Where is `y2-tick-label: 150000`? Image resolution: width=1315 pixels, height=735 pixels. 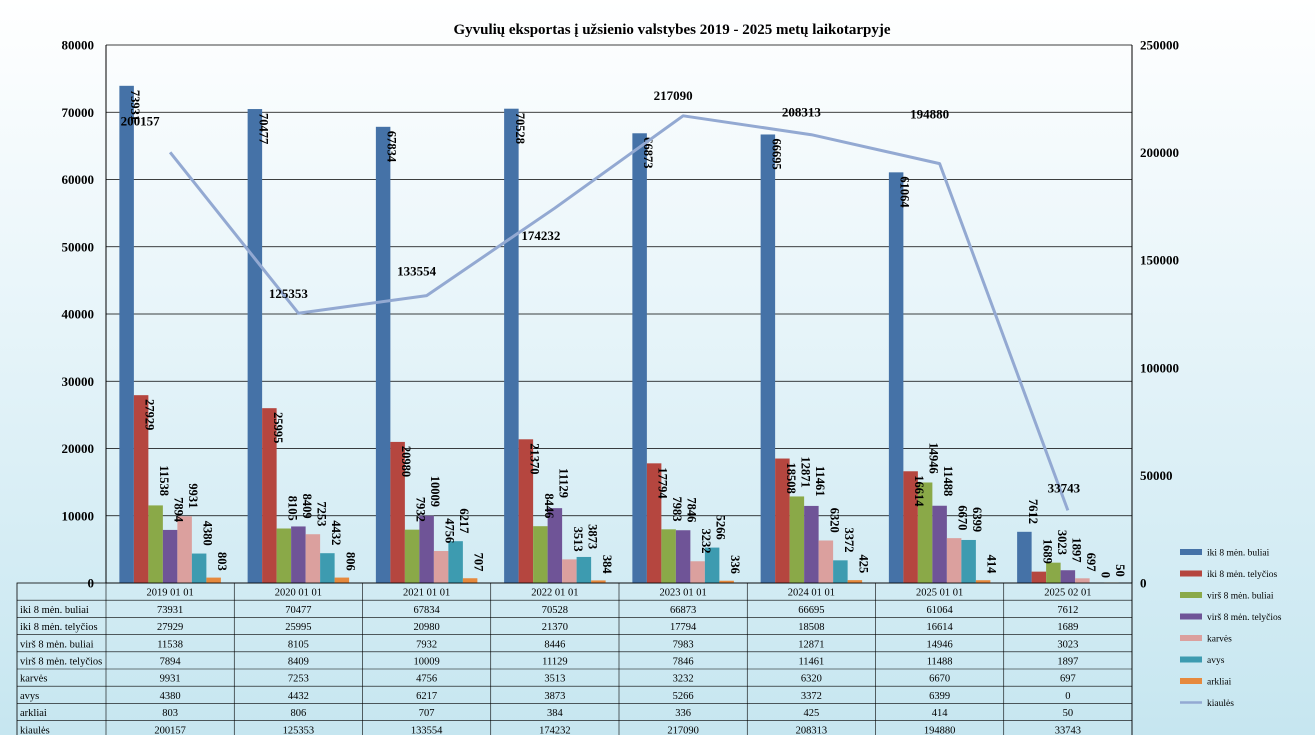
y2-tick-label: 150000 is located at coordinates (1159, 260).